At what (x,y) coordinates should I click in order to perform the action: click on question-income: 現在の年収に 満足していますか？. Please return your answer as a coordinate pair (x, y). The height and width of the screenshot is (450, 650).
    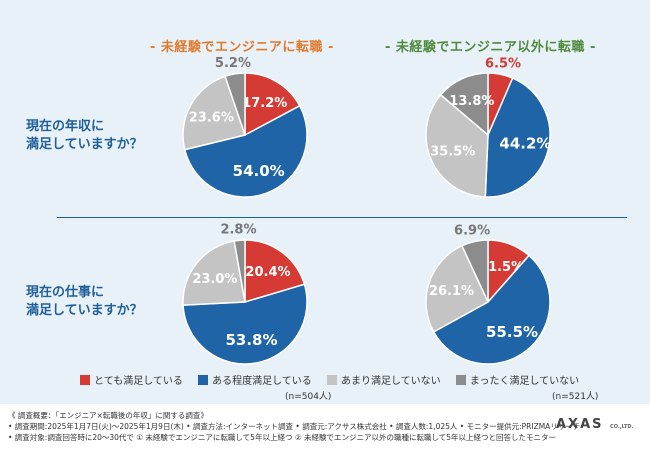
    Looking at the image, I should click on (101, 136).